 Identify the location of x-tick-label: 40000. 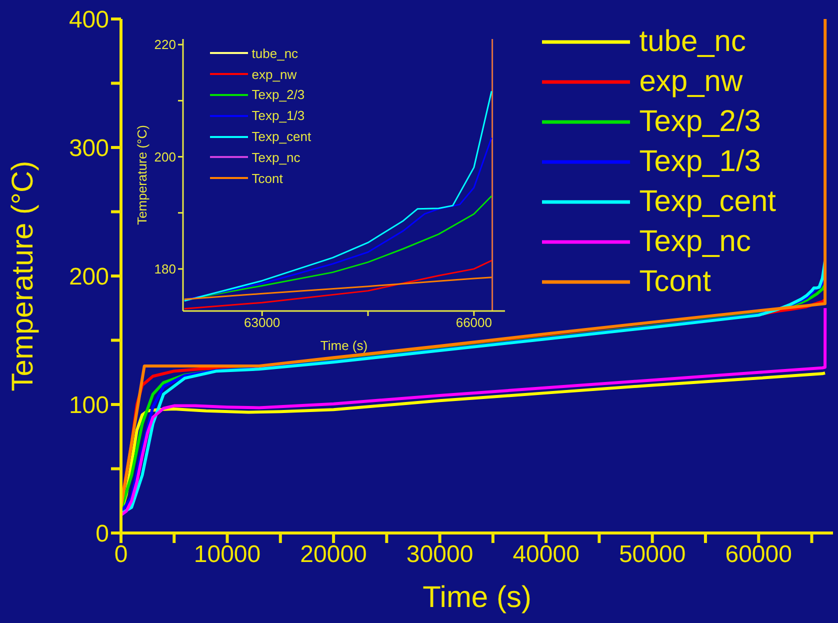
(546, 554).